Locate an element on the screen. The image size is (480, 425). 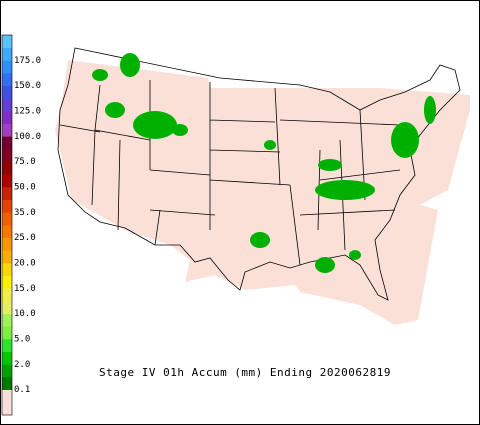
colorbar-label: 75.0 is located at coordinates (25, 162).